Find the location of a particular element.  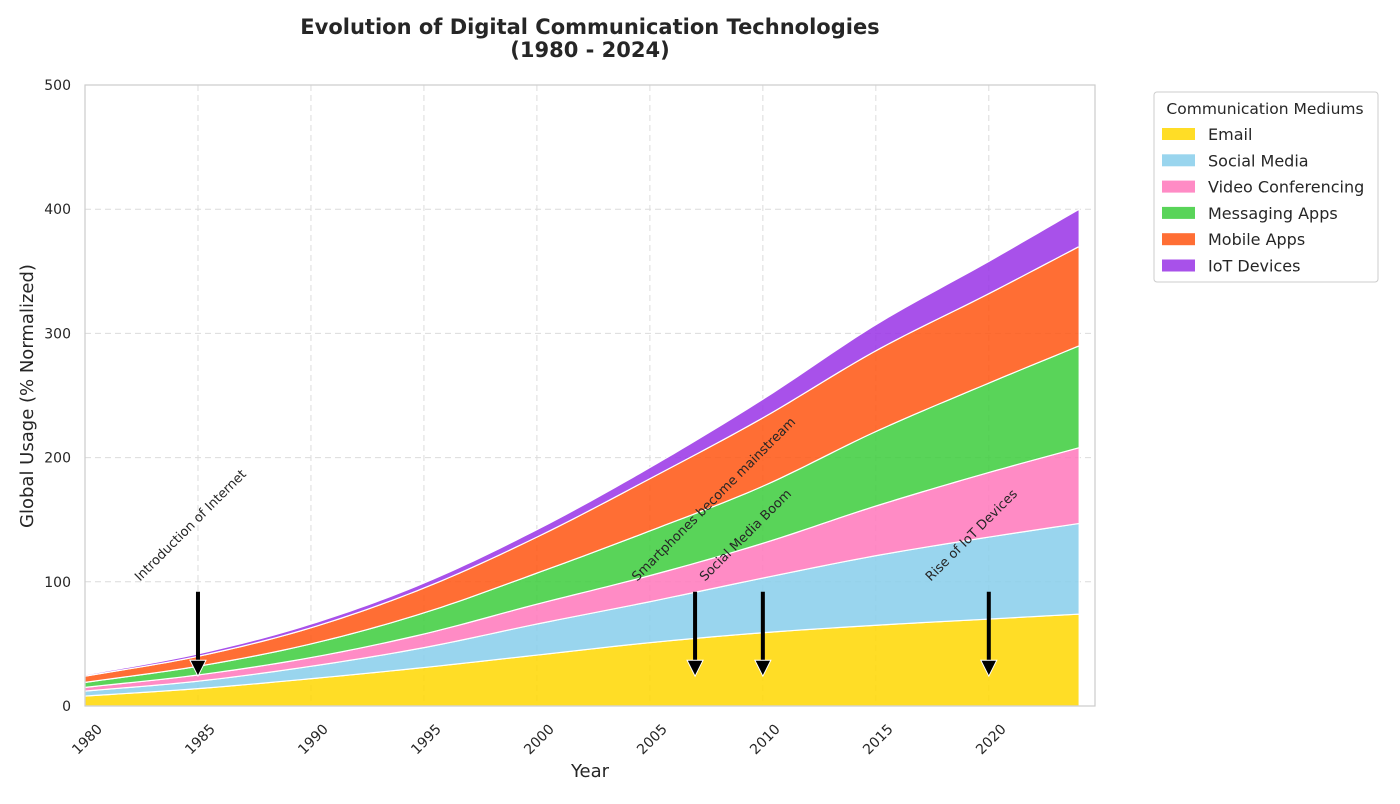

y-tick-label: 300 is located at coordinates (57, 334).